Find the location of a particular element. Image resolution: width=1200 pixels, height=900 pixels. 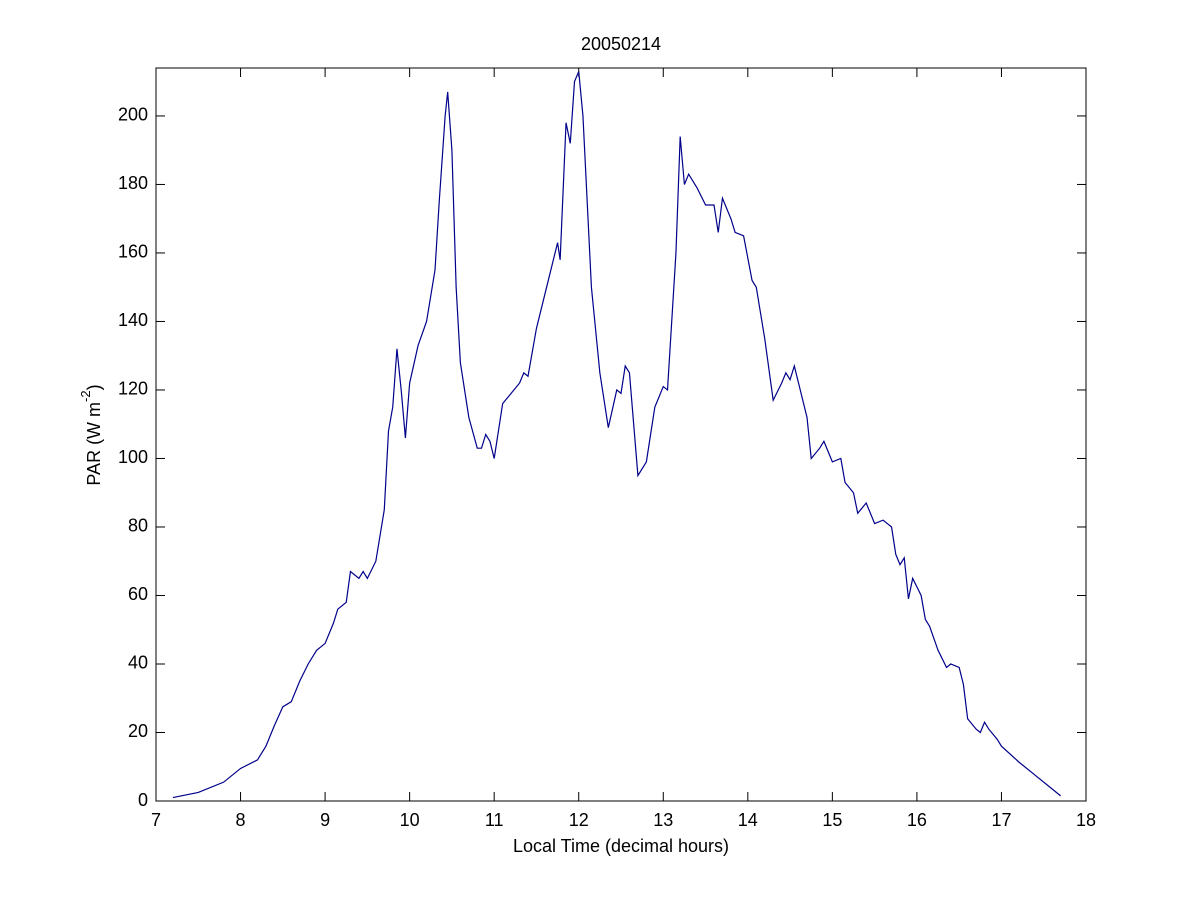

x-tick-label: 12 is located at coordinates (579, 820).